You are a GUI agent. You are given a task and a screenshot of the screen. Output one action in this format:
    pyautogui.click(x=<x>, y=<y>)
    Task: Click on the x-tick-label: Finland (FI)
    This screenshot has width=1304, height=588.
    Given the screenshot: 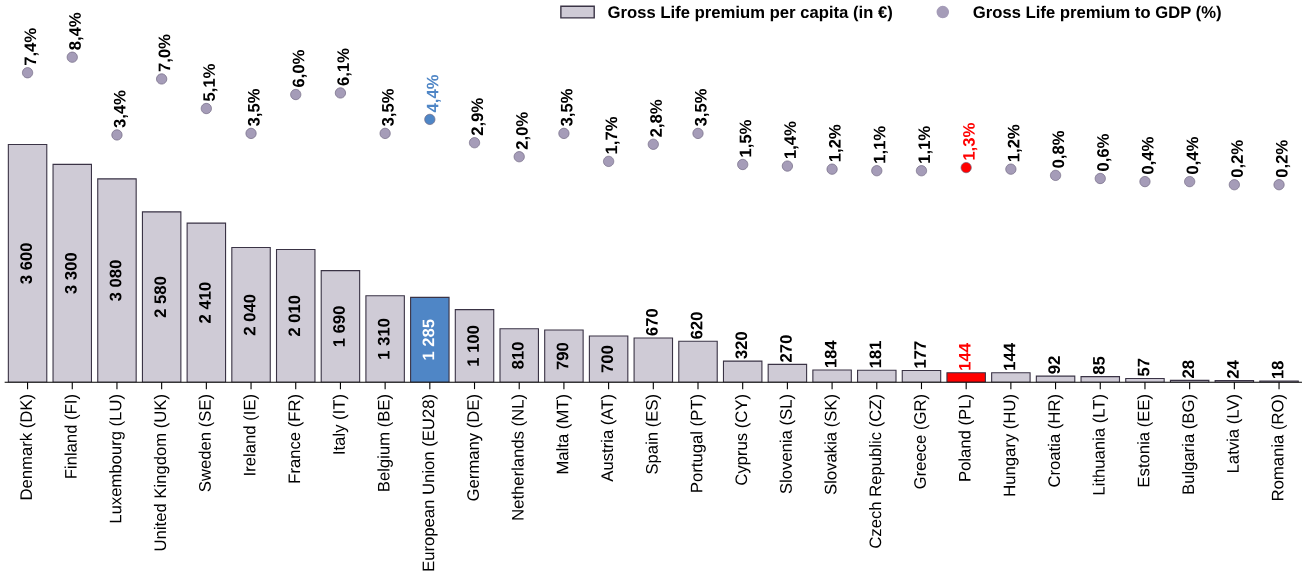 What is the action you would take?
    pyautogui.click(x=72, y=436)
    